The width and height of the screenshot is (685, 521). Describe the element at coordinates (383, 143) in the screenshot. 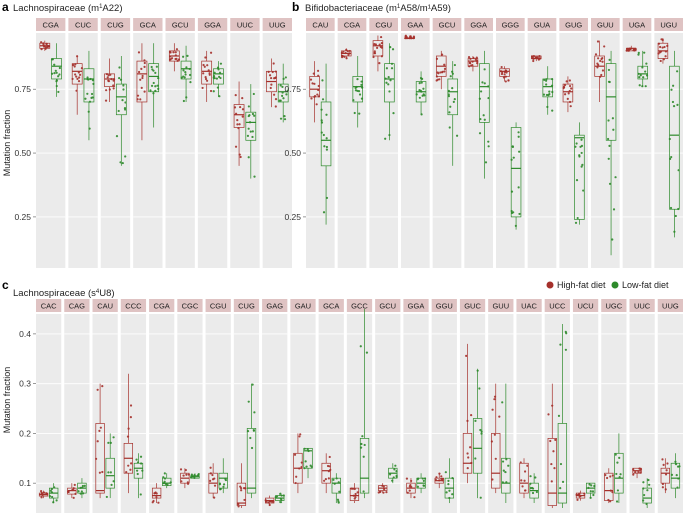

I see `facet-cgu: CGU` at that location.